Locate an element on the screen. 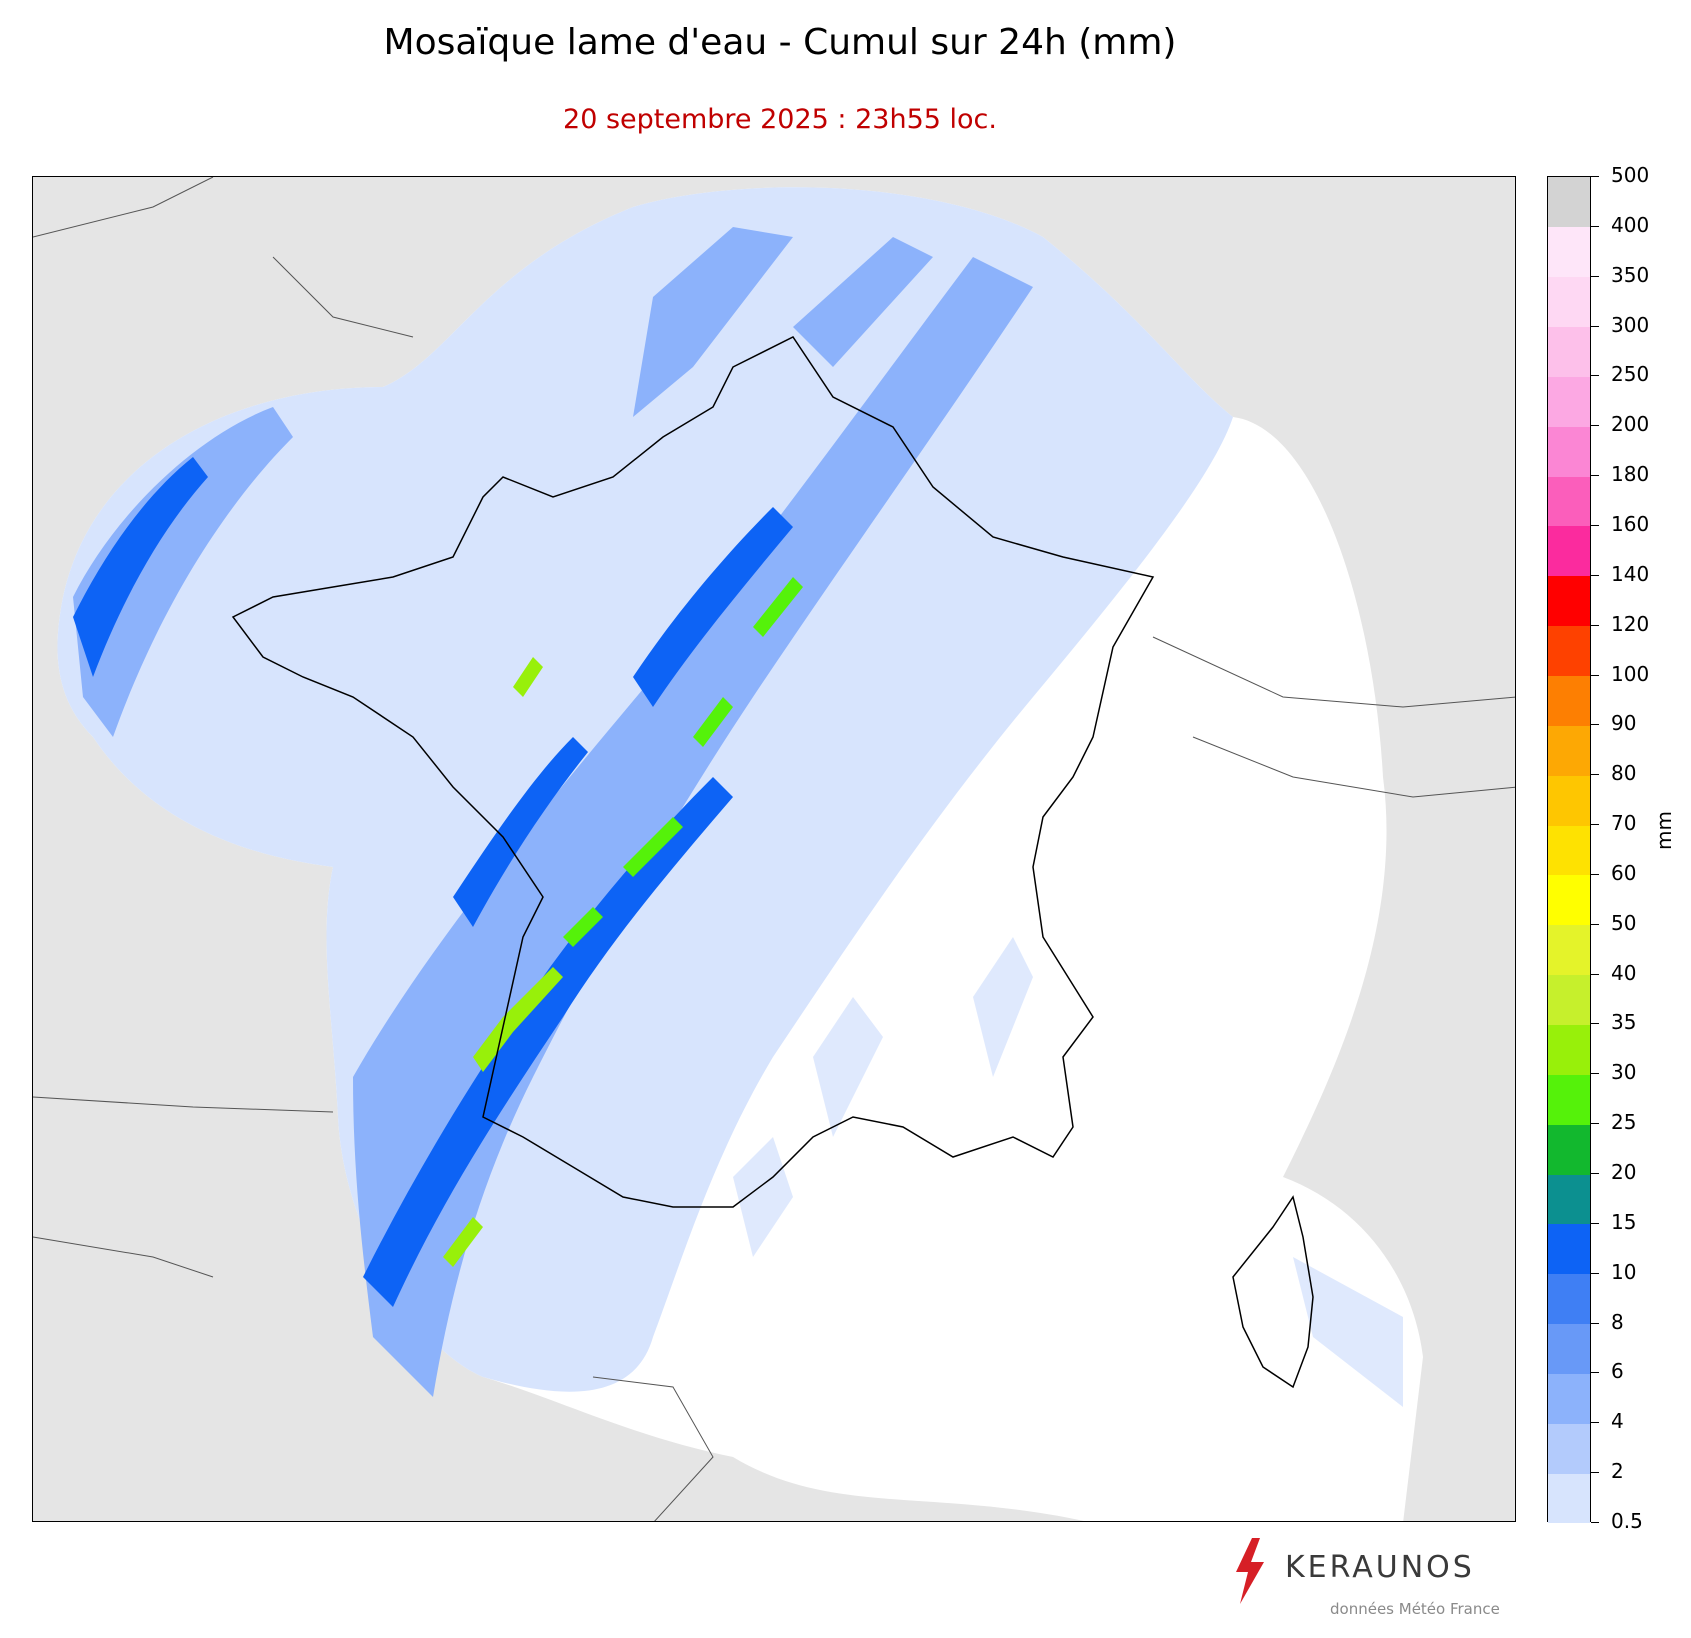 This screenshot has height=1638, width=1691. colorbar-tick-label: 250 is located at coordinates (1630, 374).